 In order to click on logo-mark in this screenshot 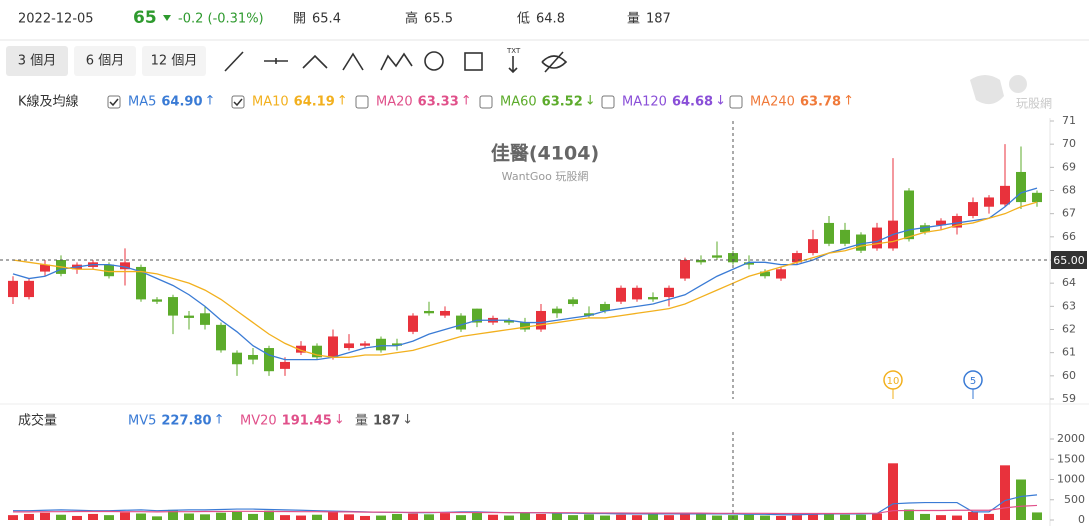, I will do `click(1018, 84)`.